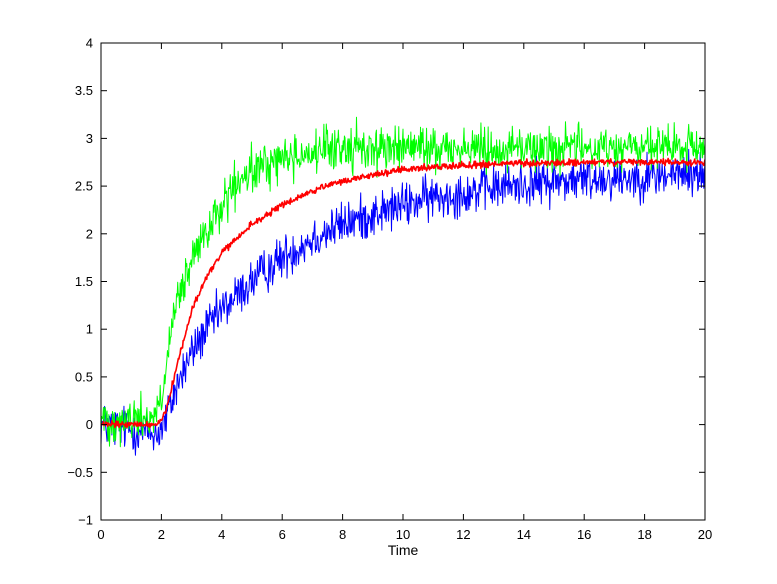 This screenshot has width=777, height=584. Describe the element at coordinates (221, 534) in the screenshot. I see `x-tick-label: 4` at that location.